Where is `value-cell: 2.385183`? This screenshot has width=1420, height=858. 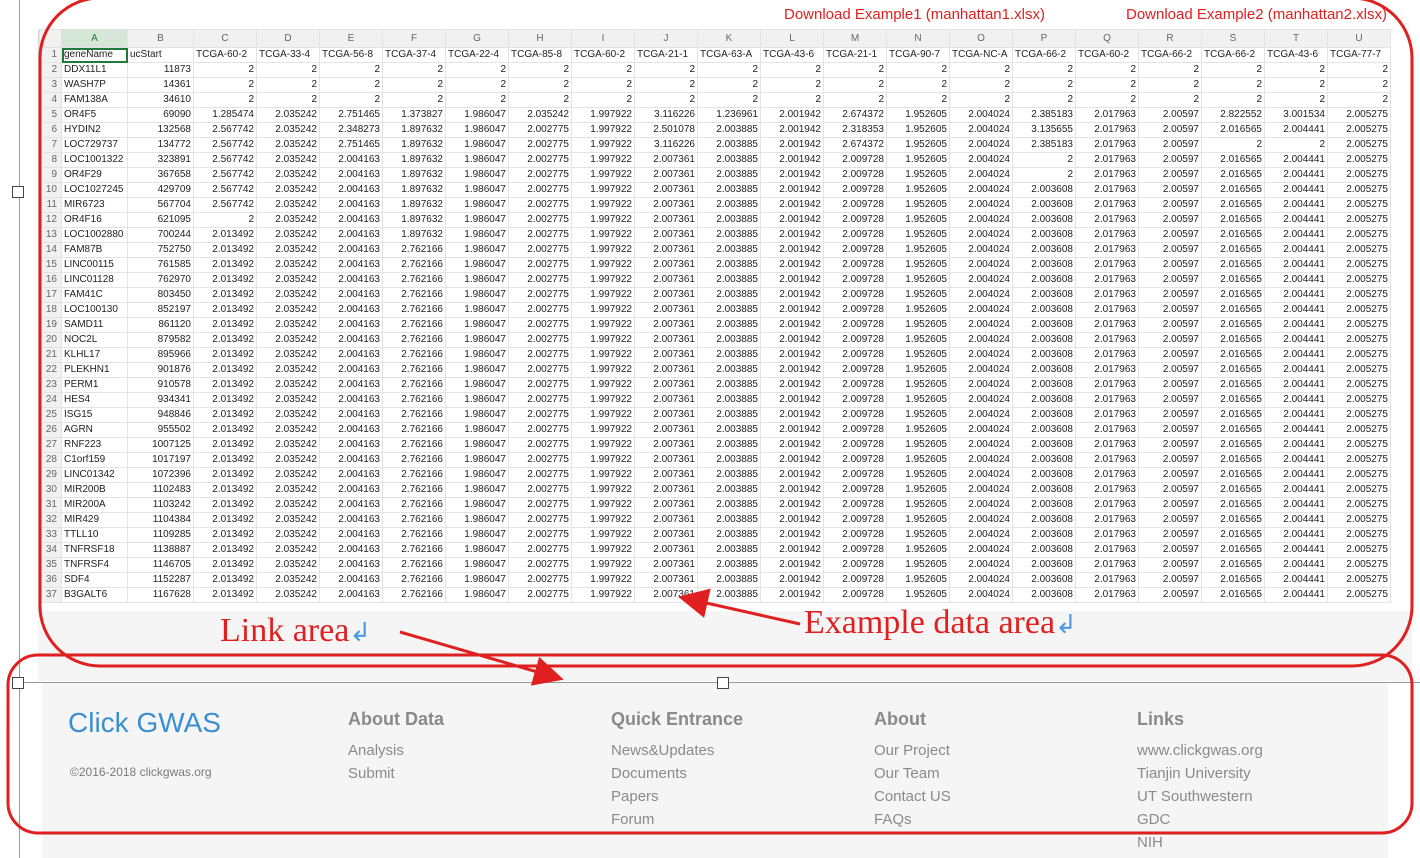
value-cell: 2.385183 is located at coordinates (1044, 115).